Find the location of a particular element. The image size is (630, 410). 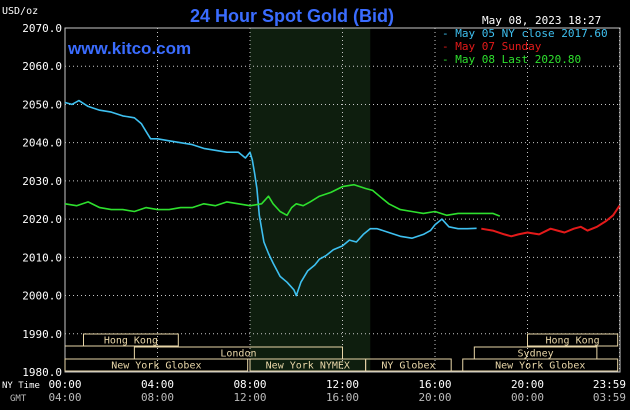

x-tick-label-gmt: 00:00 is located at coordinates (527, 397).